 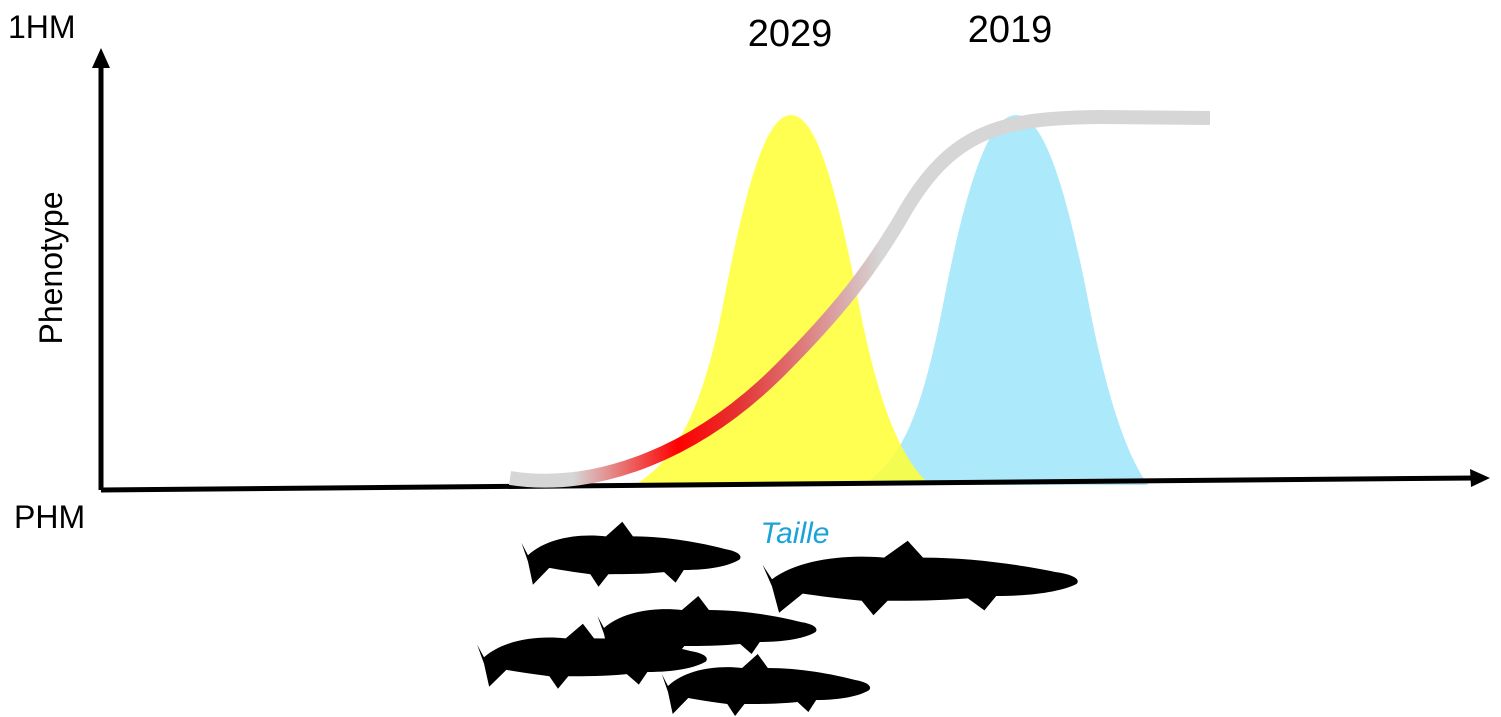 I want to click on distribution-2019-curve, so click(x=1005, y=300).